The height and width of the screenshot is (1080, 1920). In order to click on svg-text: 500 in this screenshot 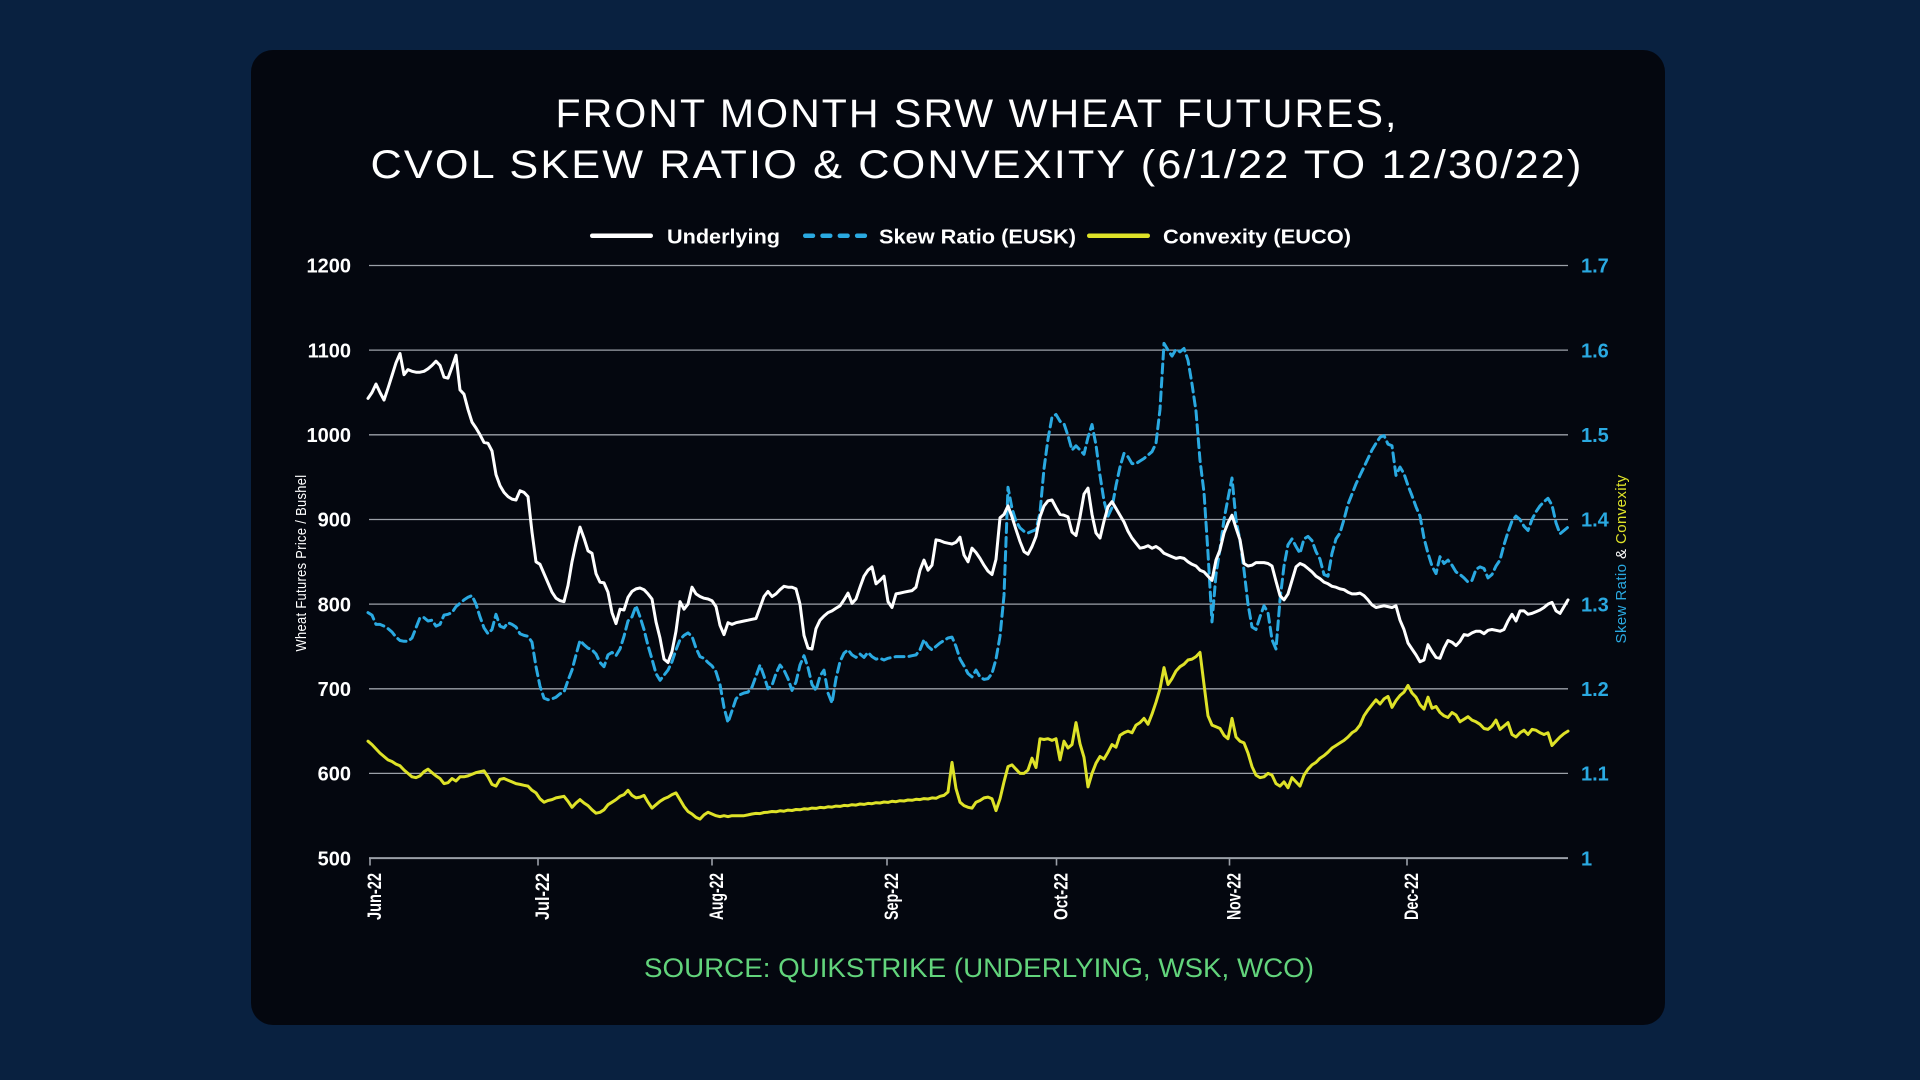, I will do `click(334, 859)`.